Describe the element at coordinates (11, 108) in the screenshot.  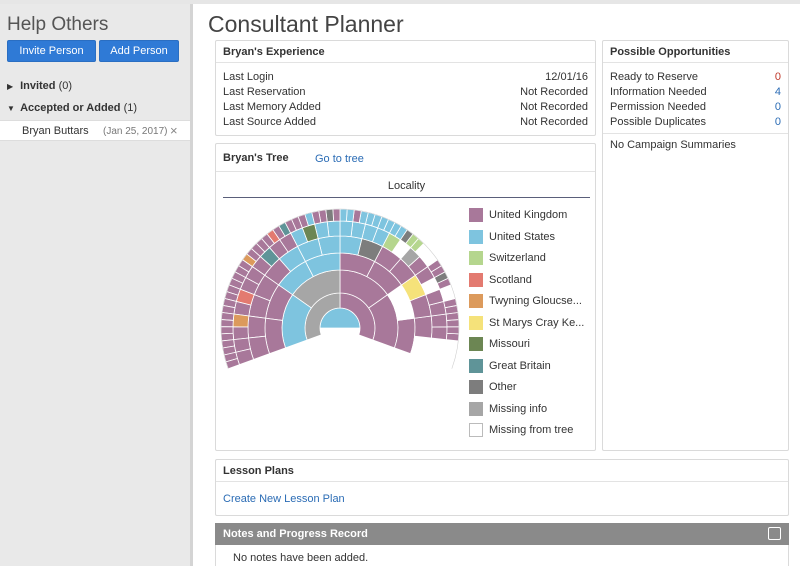
I see `triangle-down-icon: ▼` at that location.